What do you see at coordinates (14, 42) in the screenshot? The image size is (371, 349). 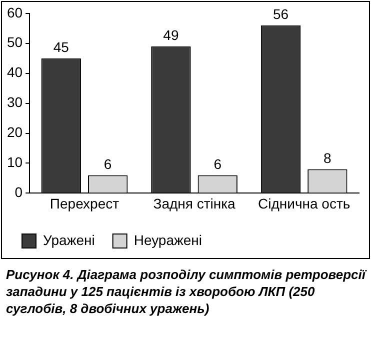 I see `y-tick-label: 50` at bounding box center [14, 42].